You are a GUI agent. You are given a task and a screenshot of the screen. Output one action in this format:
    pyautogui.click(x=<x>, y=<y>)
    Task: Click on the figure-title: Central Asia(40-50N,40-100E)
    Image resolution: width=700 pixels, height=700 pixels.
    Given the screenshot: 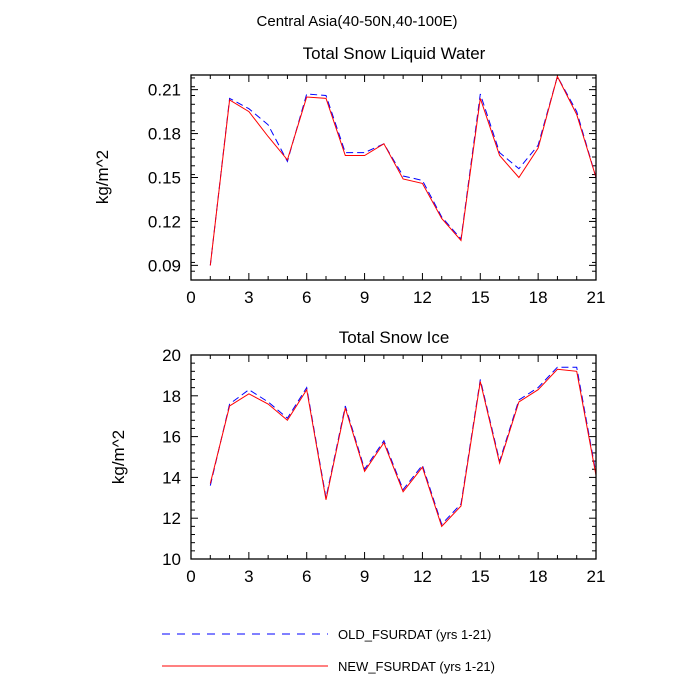 What is the action you would take?
    pyautogui.click(x=357, y=21)
    